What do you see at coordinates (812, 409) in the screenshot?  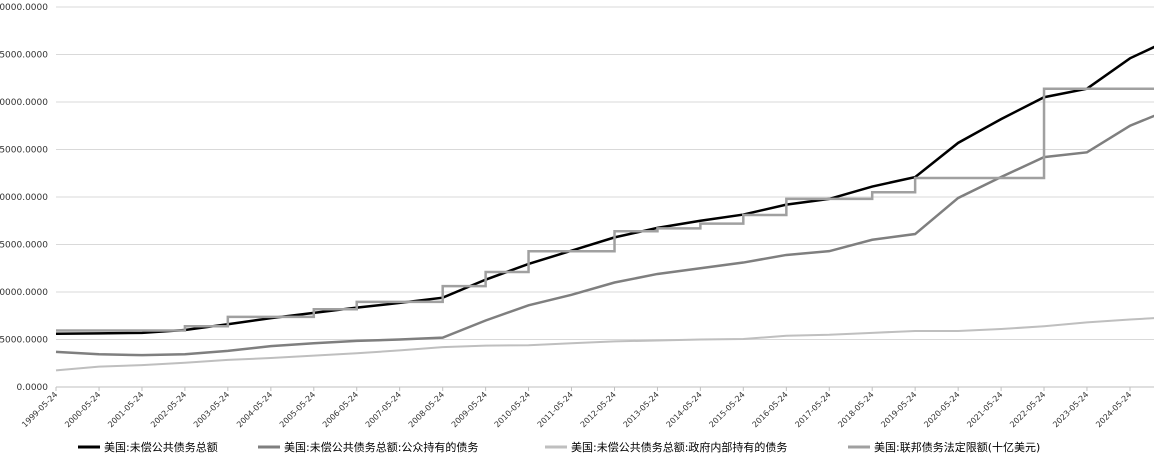 I see `x-tick-label: 2017-05-24` at bounding box center [812, 409].